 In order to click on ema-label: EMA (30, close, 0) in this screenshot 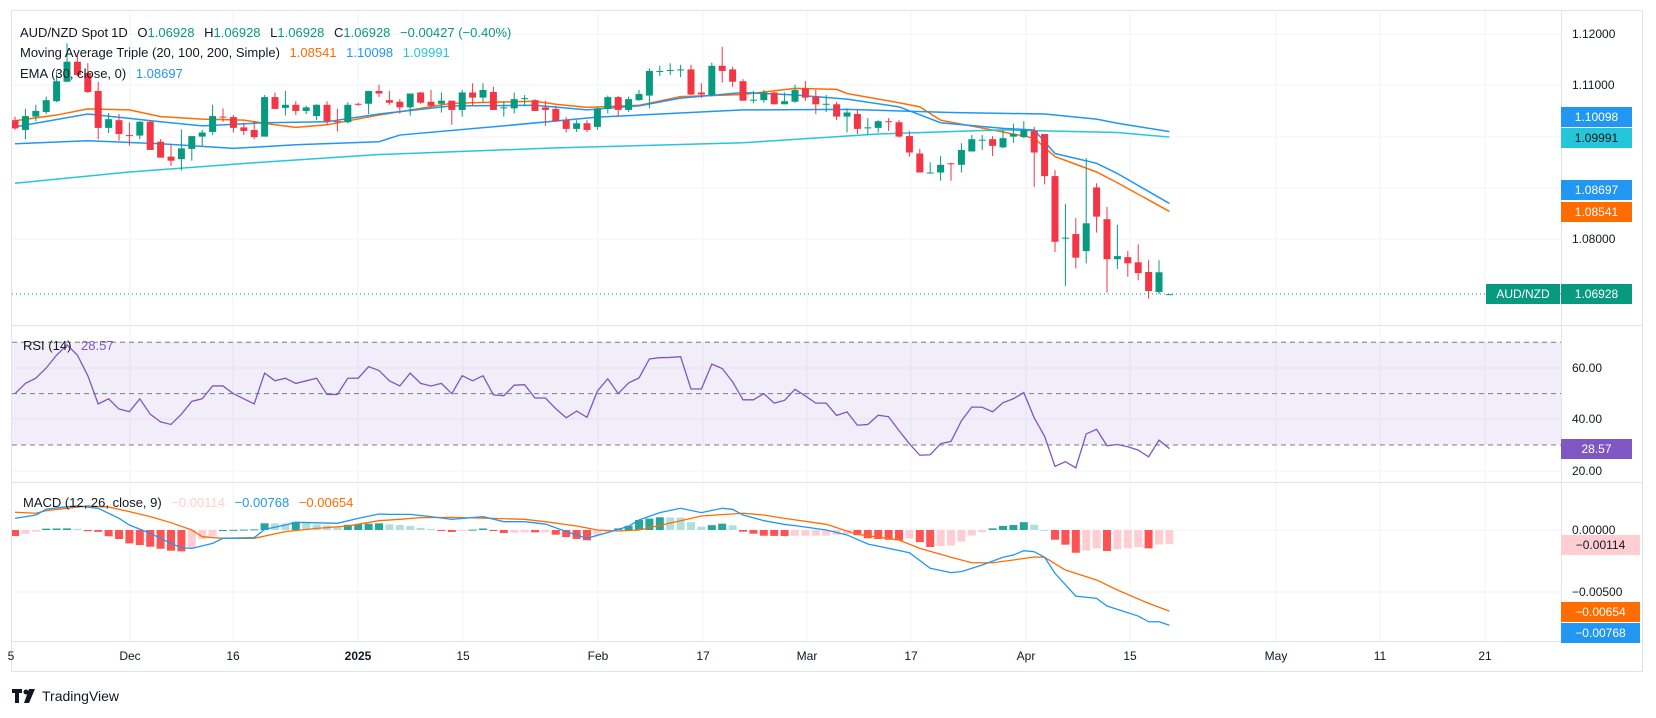, I will do `click(73, 73)`.